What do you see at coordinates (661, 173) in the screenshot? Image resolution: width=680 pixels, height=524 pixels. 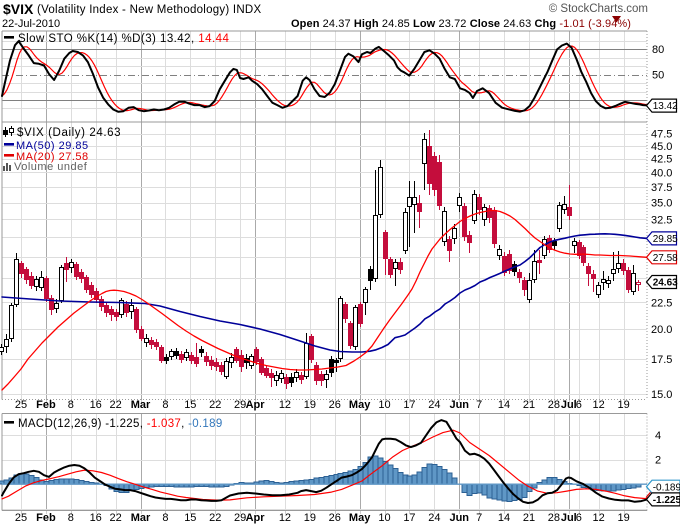 I see `svg-text: 40.0` at bounding box center [661, 173].